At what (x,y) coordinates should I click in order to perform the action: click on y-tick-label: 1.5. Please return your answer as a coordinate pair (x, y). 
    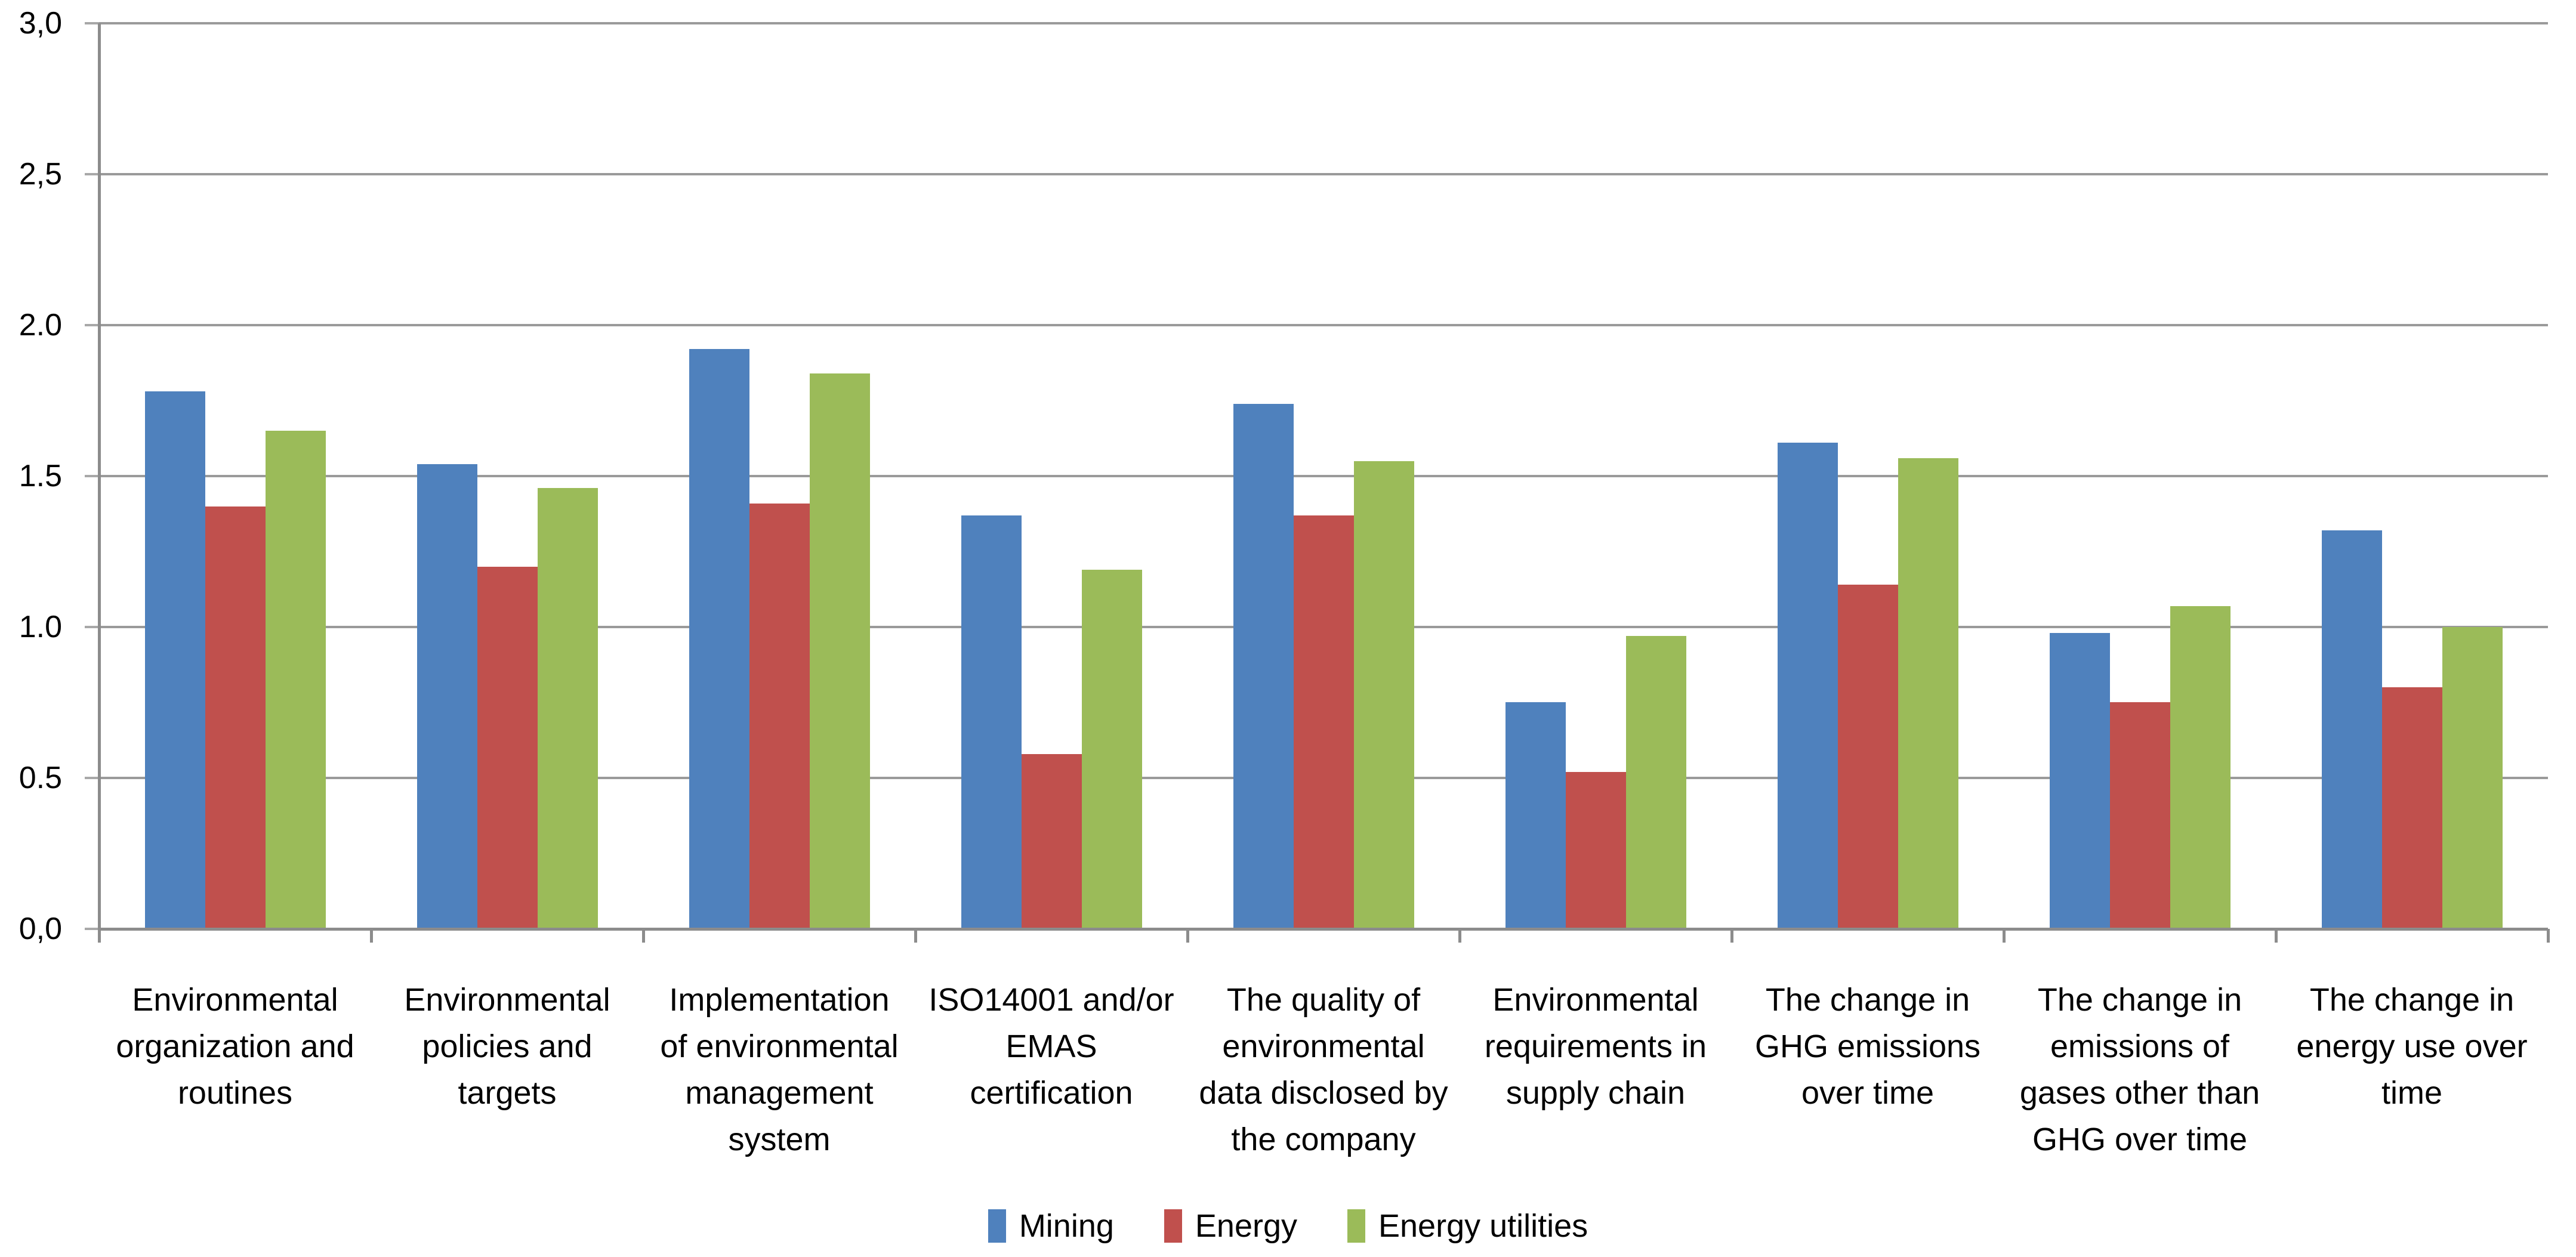
    Looking at the image, I should click on (40, 476).